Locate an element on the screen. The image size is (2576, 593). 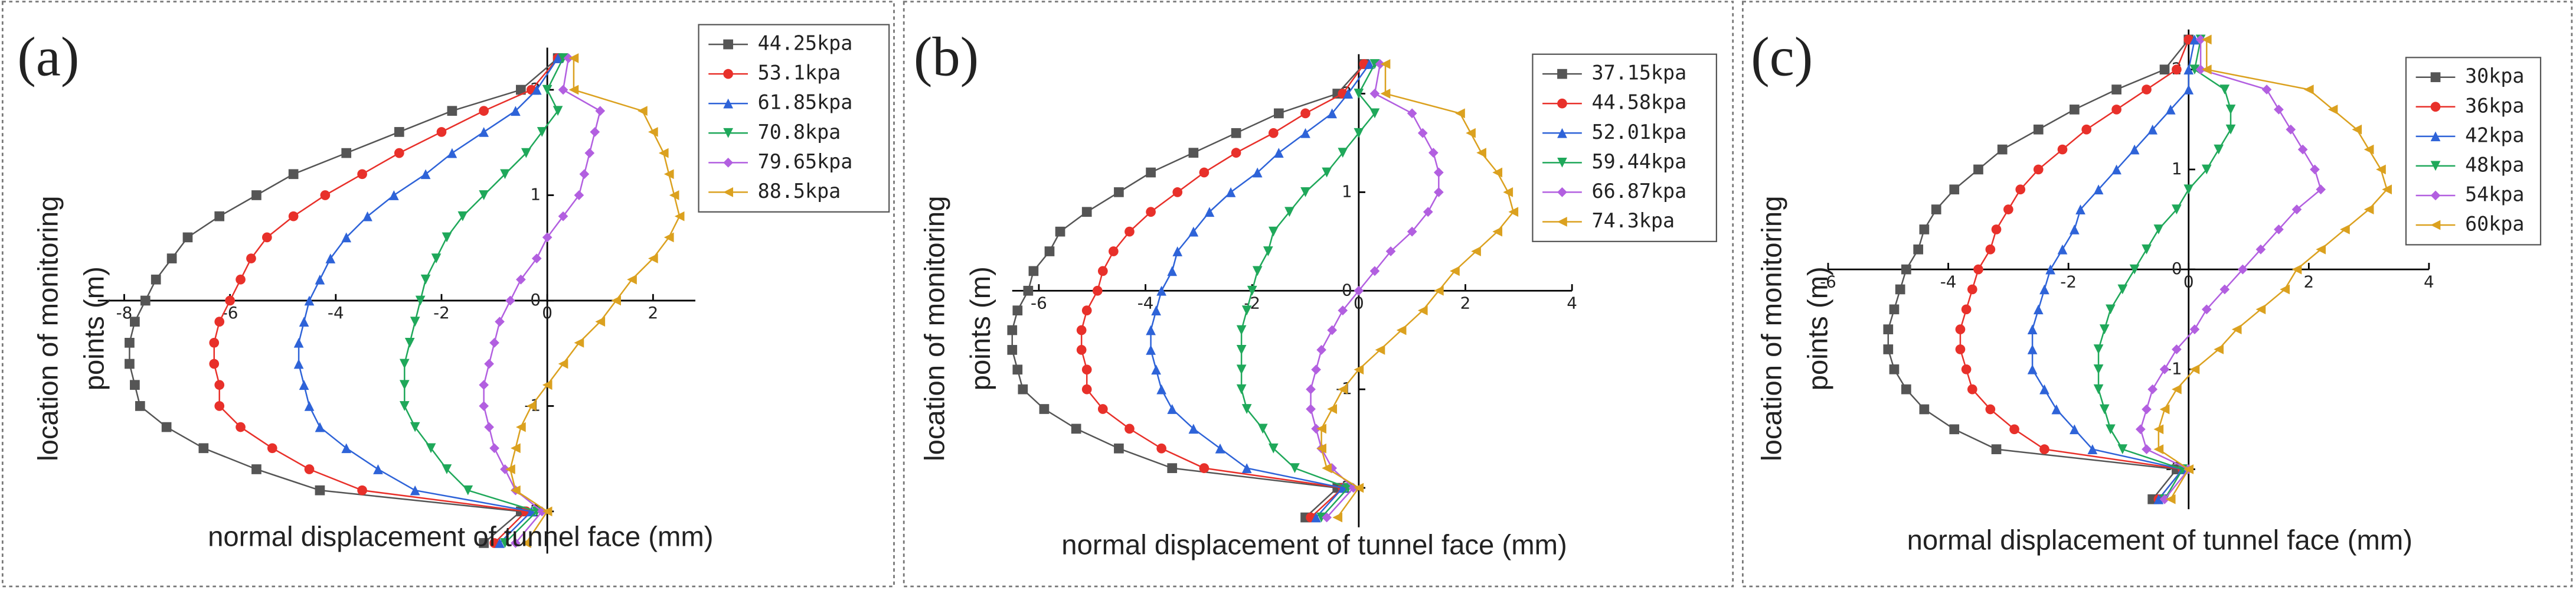
x-tick-label: -2 is located at coordinates (2068, 281).